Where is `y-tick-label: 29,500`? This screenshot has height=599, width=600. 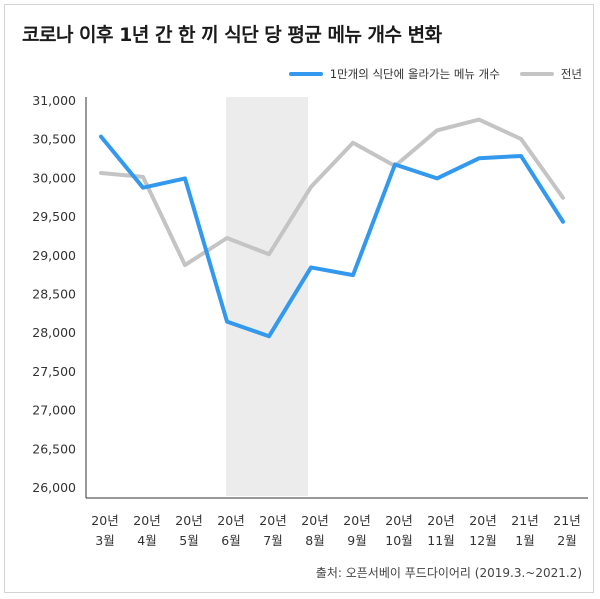
y-tick-label: 29,500 is located at coordinates (54, 216).